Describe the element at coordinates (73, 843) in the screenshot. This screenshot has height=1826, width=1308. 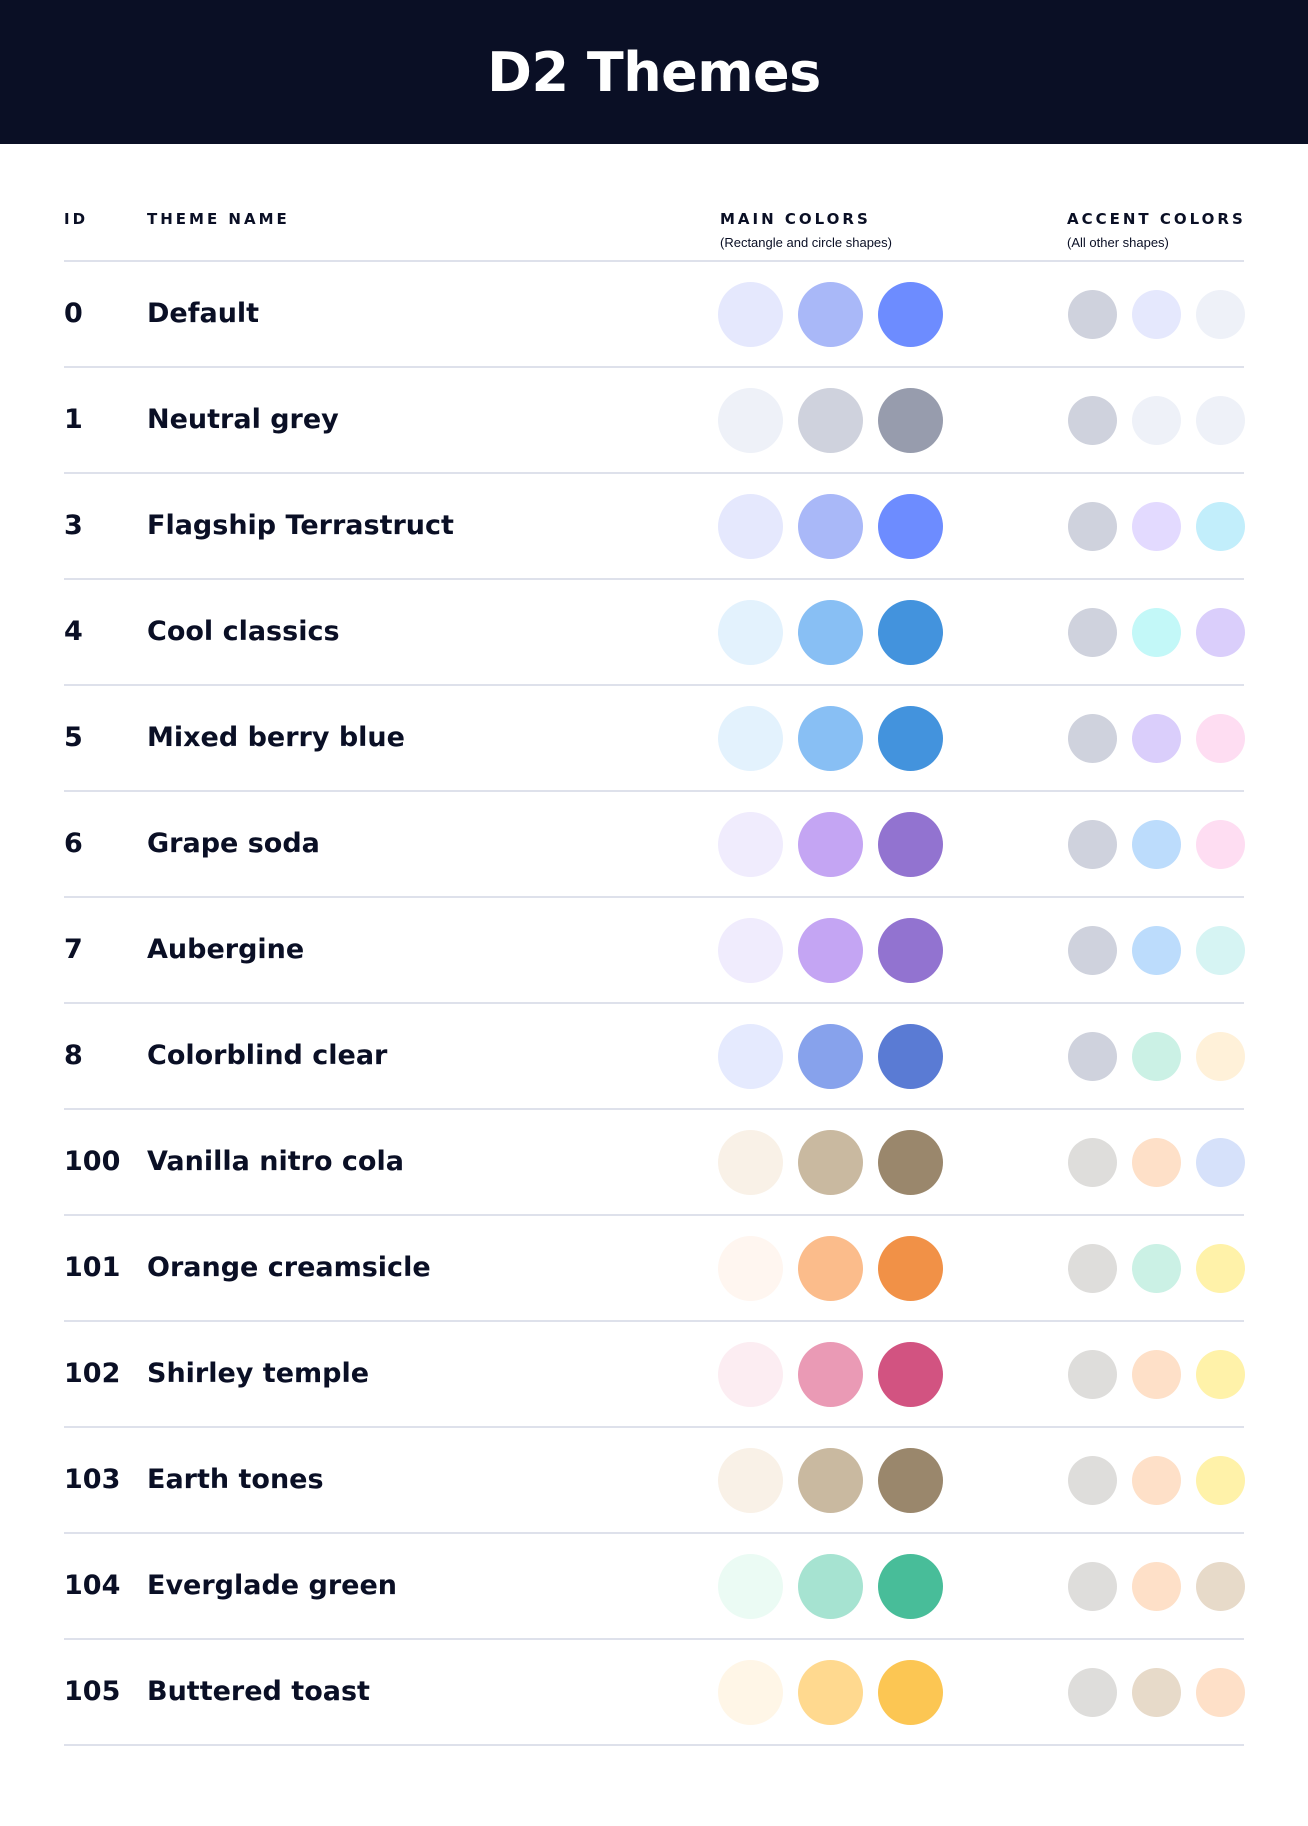
I see `theme-id: 6` at that location.